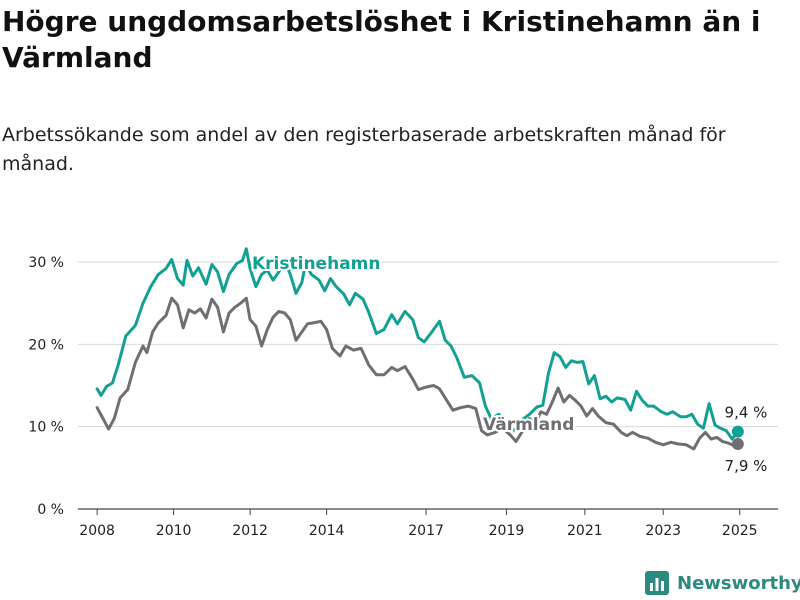 Image resolution: width=800 pixels, height=600 pixels. Describe the element at coordinates (746, 466) in the screenshot. I see `end-value-label: 7,9 %` at that location.